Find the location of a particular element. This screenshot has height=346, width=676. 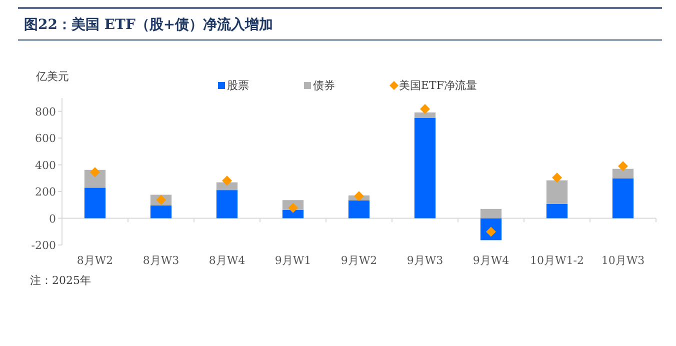

x-tick-label: 9月W3 is located at coordinates (425, 260).